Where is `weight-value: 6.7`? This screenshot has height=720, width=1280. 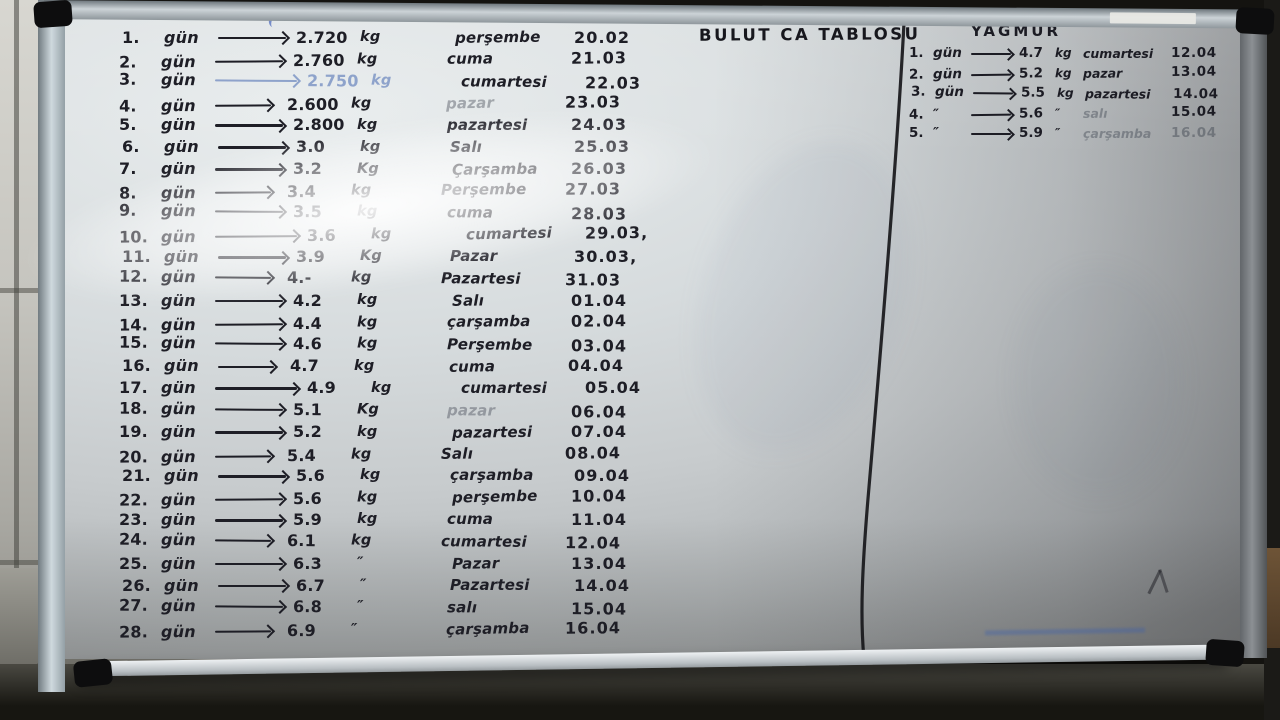
weight-value: 6.7 is located at coordinates (310, 585).